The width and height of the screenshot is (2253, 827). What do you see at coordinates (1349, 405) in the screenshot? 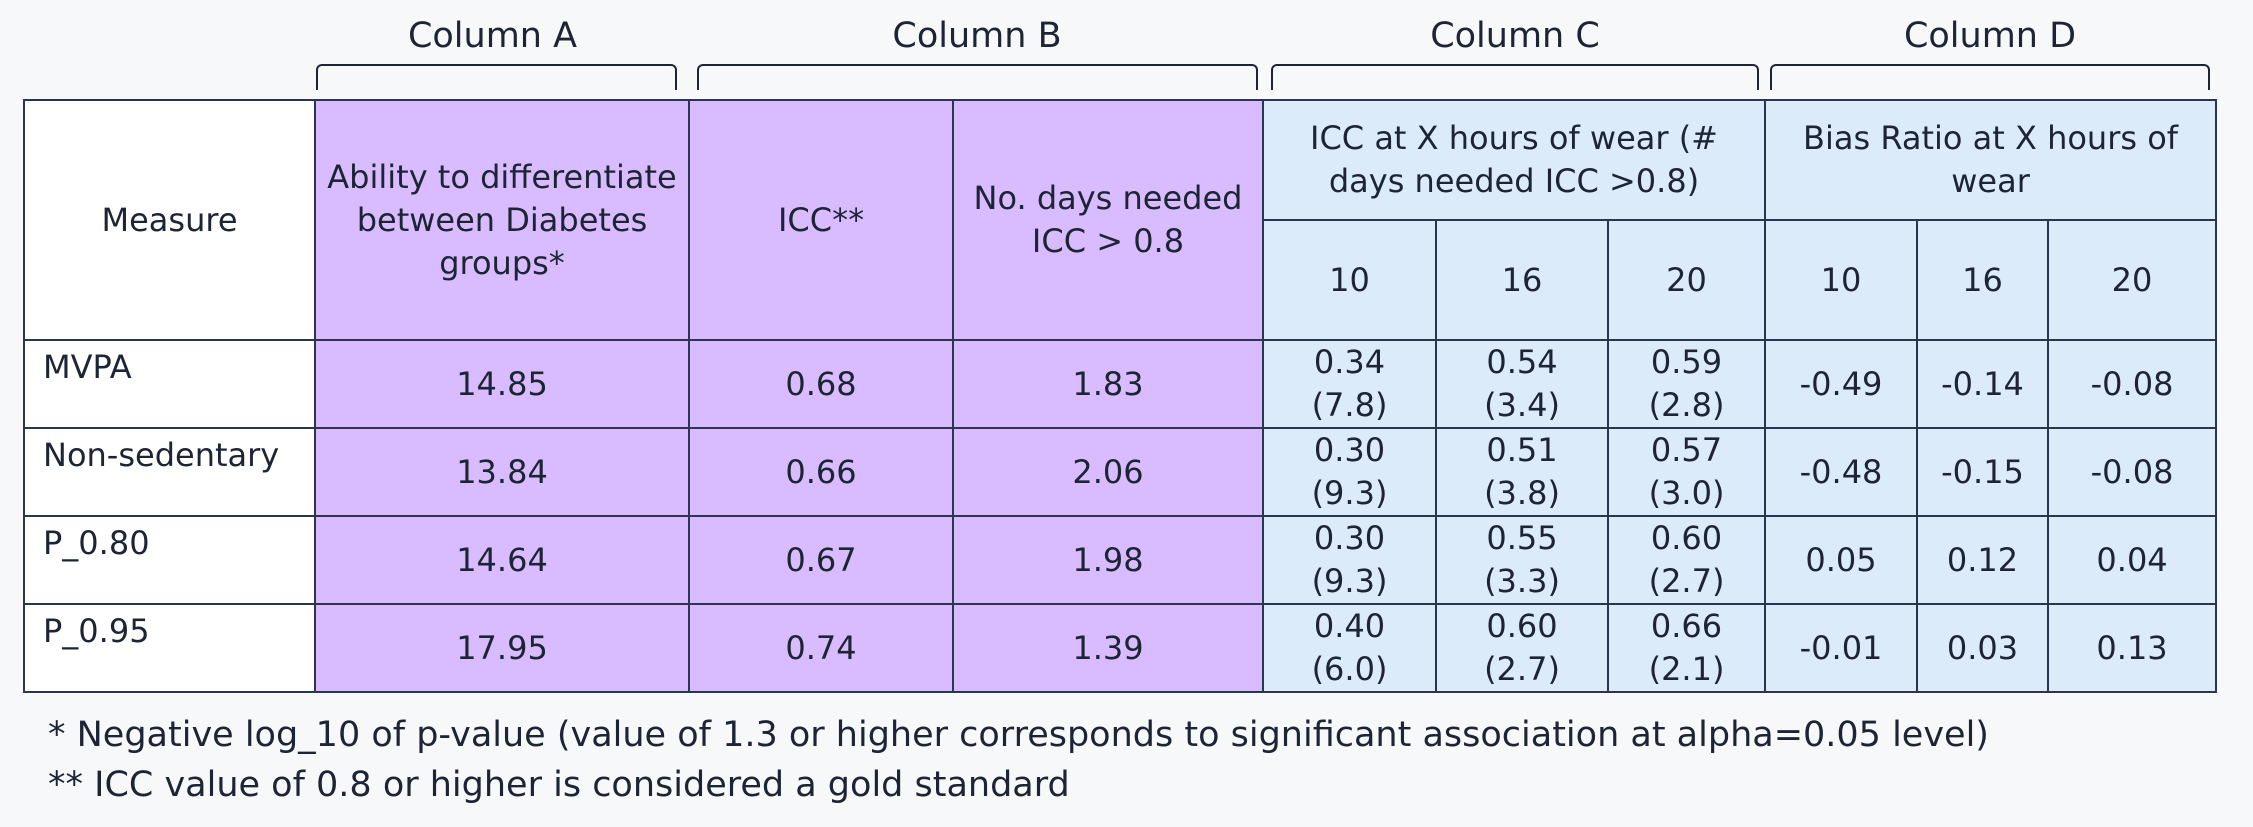
I see `icc-days: (7.8)` at bounding box center [1349, 405].